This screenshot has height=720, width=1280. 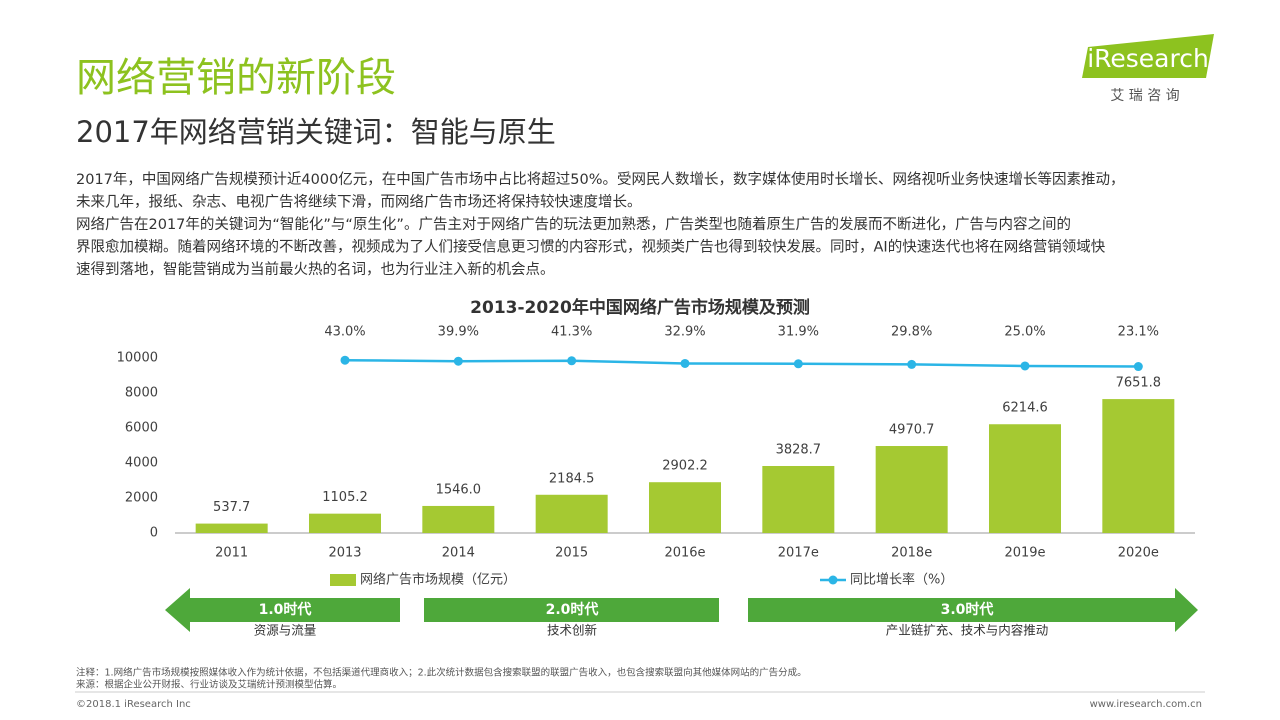 I want to click on chart-title: 2013-2020年中国网络广告市场规模及预测, so click(x=640, y=307).